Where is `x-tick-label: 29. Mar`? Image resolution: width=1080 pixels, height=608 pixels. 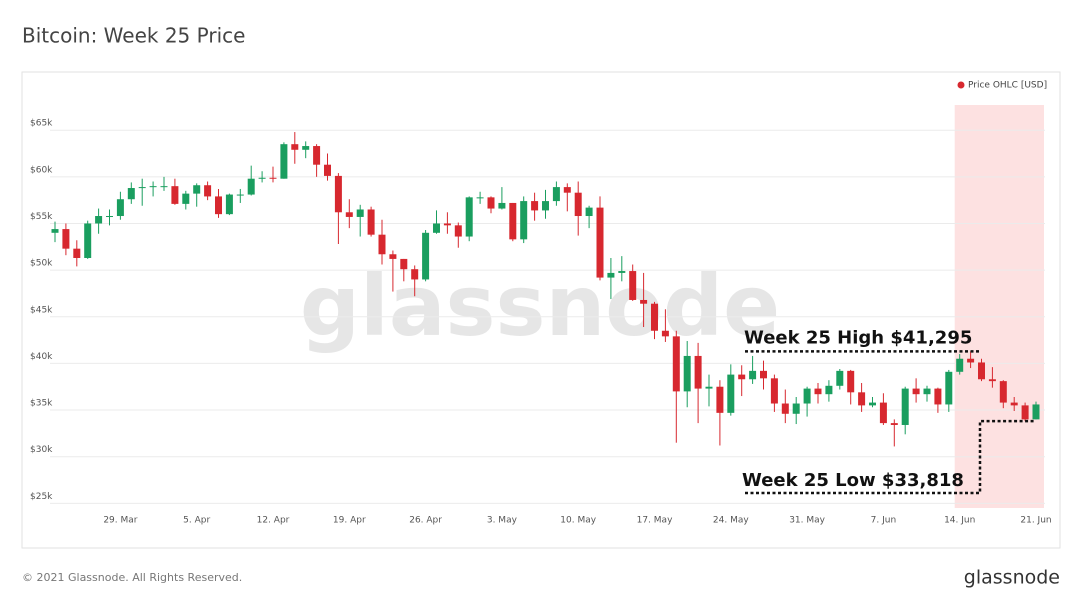 x-tick-label: 29. Mar is located at coordinates (120, 521).